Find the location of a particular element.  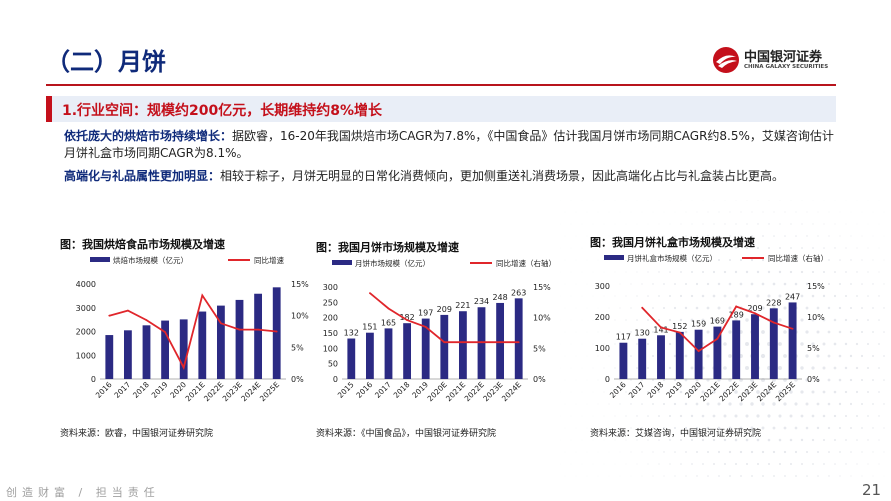

x-tick-label: 2025E is located at coordinates (785, 391).